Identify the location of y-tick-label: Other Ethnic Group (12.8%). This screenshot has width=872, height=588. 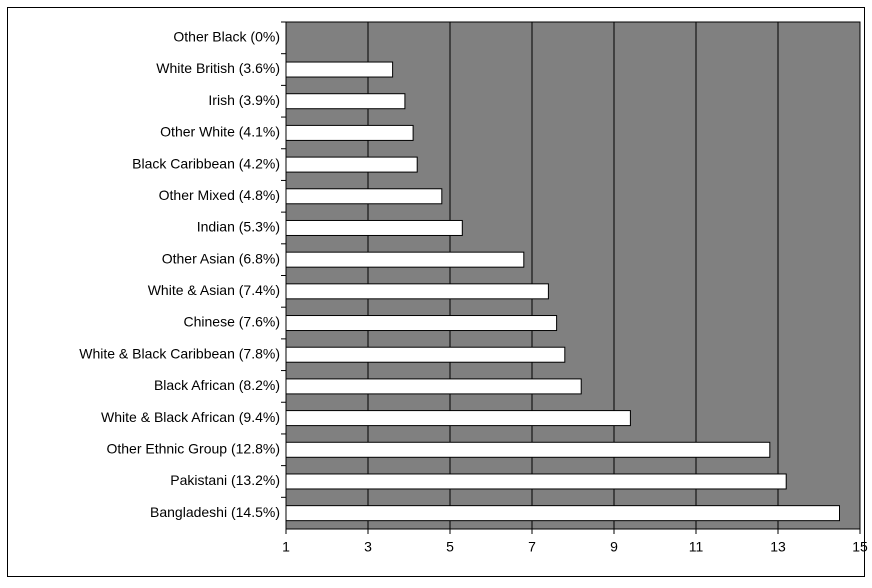
(193, 448).